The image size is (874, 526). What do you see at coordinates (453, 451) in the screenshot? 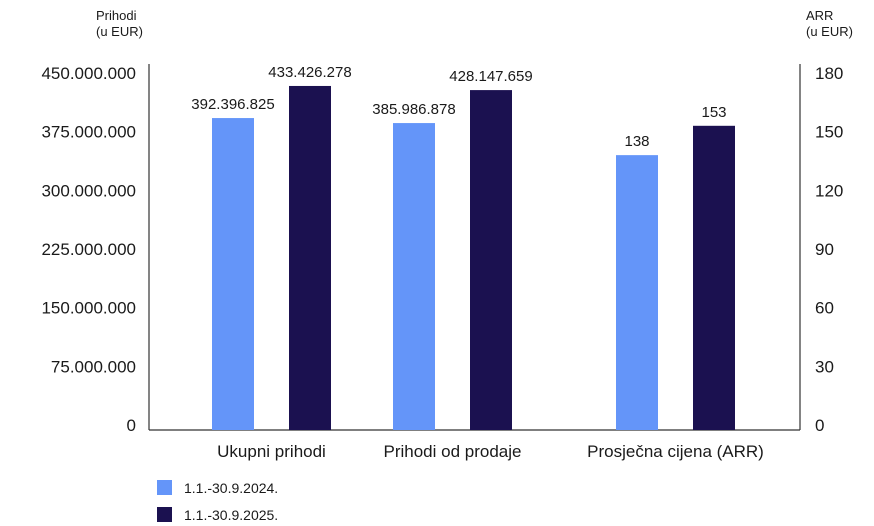
I see `category-label: Prihodi od prodaje` at bounding box center [453, 451].